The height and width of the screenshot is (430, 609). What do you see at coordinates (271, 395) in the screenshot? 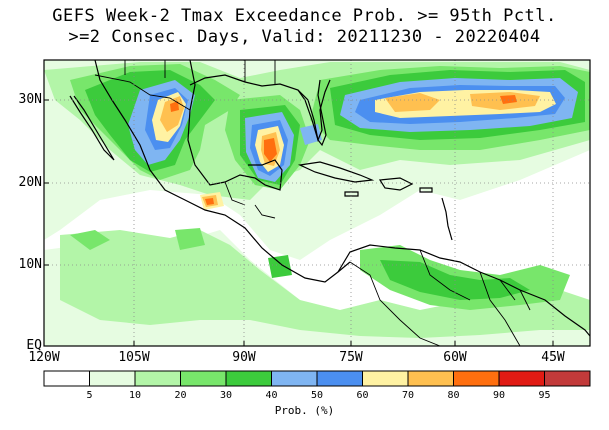
I see `legend-tick-label: 40` at bounding box center [271, 395].